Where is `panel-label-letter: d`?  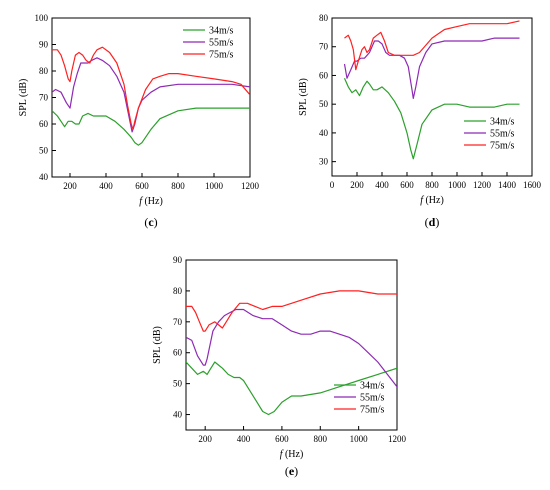
panel-label-letter: d is located at coordinates (432, 222).